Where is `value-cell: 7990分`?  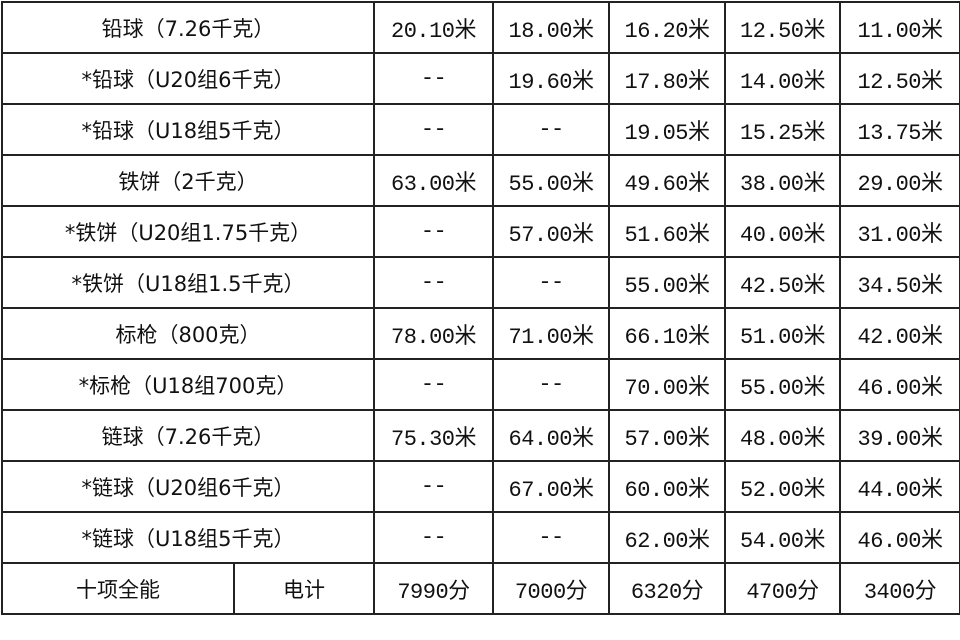
value-cell: 7990分 is located at coordinates (434, 588).